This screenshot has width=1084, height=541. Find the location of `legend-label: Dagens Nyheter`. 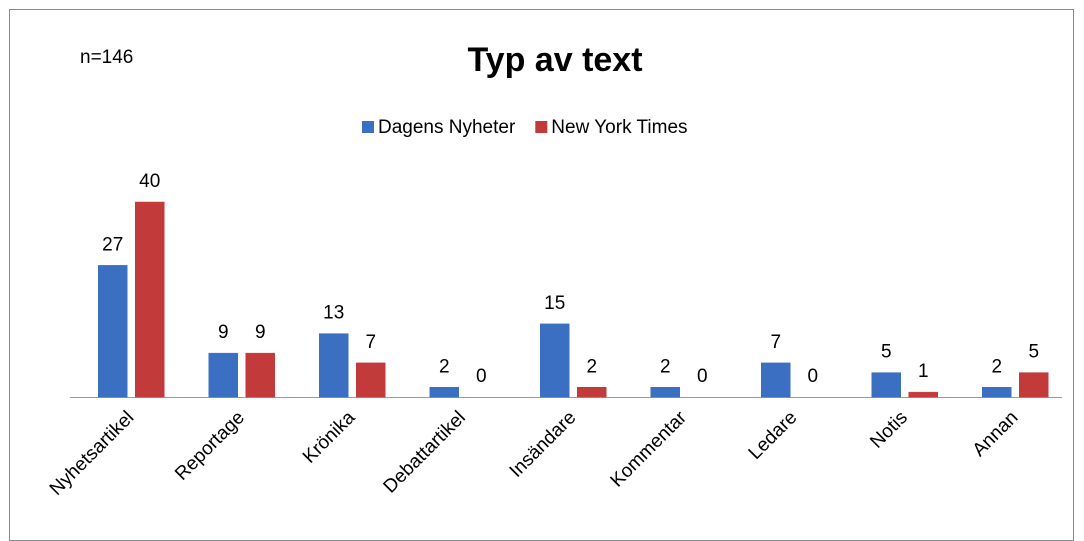

legend-label: Dagens Nyheter is located at coordinates (447, 127).